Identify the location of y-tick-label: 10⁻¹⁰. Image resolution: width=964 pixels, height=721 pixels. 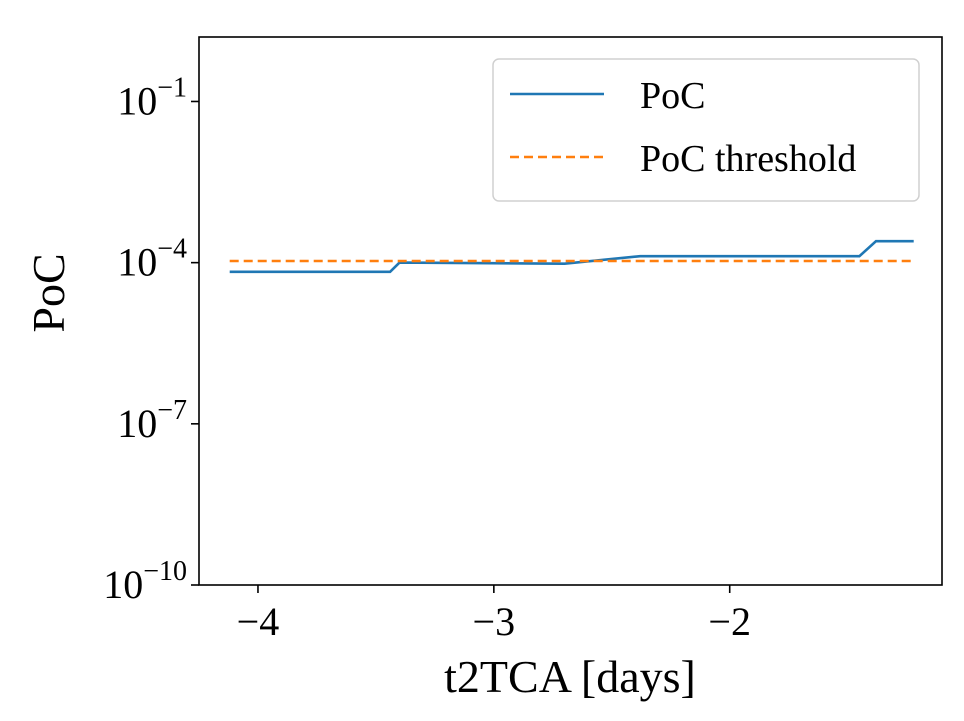
(145, 581).